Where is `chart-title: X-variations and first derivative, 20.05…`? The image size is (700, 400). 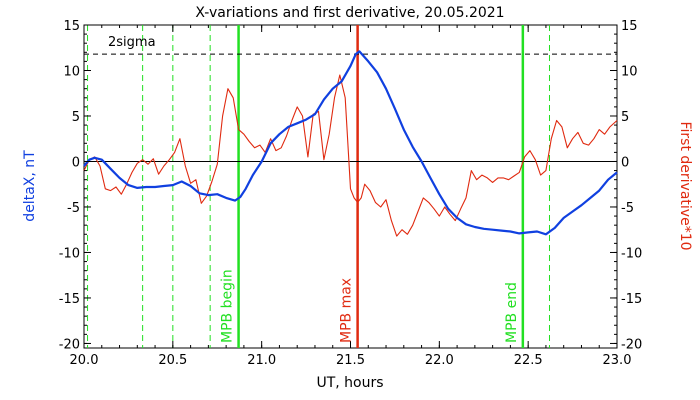
chart-title: X-variations and first derivative, 20.05… is located at coordinates (349, 13).